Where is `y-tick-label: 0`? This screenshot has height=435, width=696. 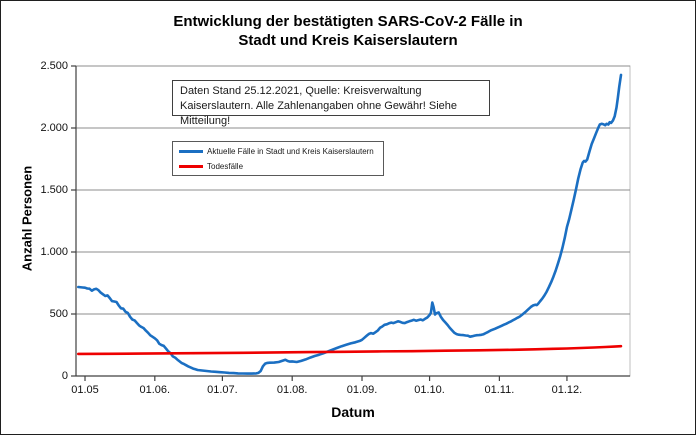
y-tick-label: 0 is located at coordinates (64, 376).